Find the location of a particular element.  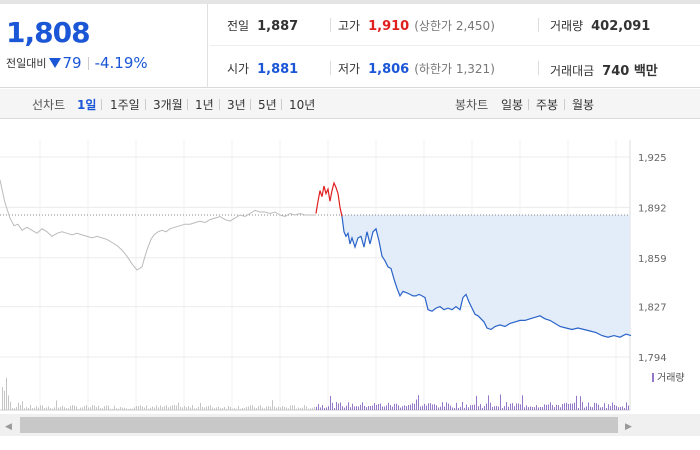

today-price-line-below is located at coordinates (486, 277).